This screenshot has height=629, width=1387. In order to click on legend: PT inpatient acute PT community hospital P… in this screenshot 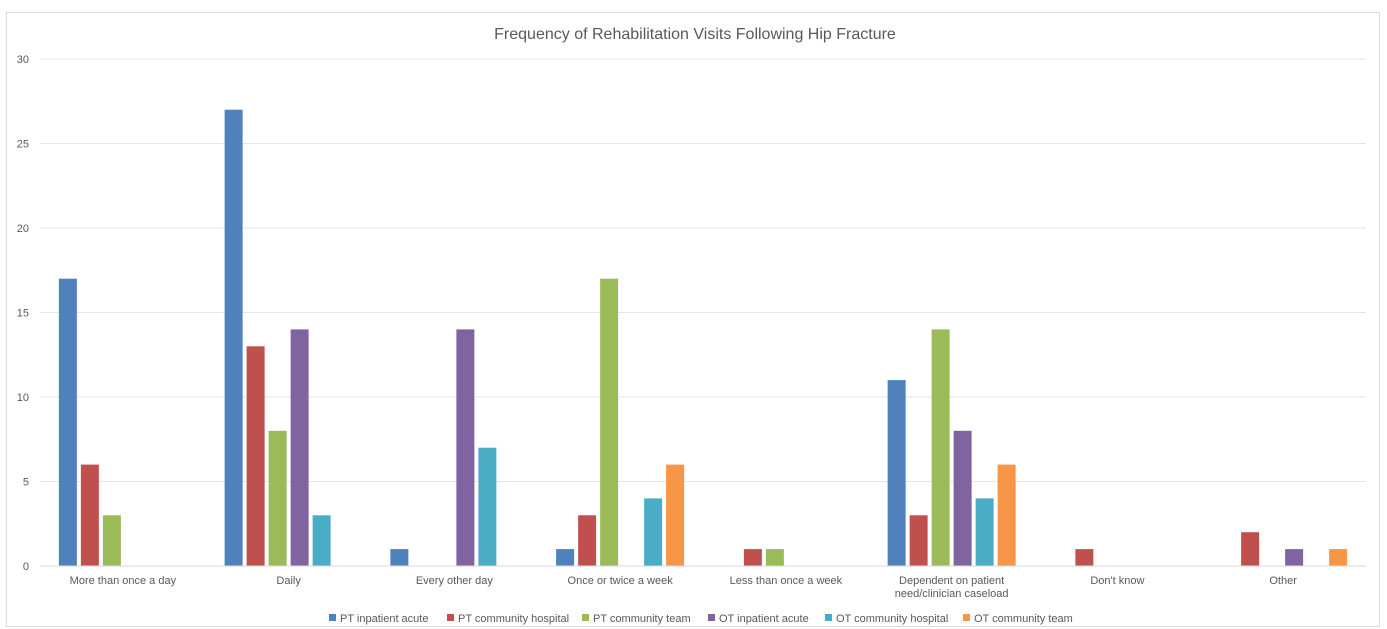, I will do `click(701, 619)`.